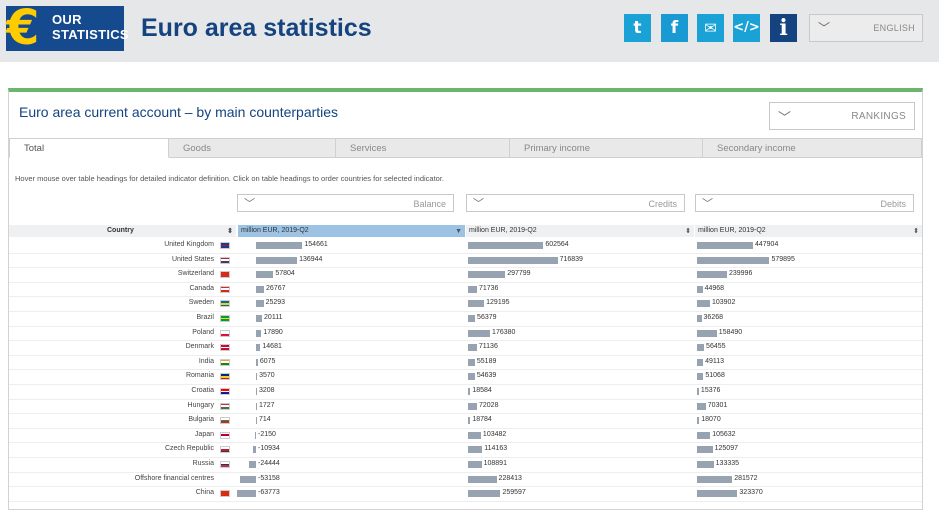 The height and width of the screenshot is (516, 939). Describe the element at coordinates (866, 28) in the screenshot. I see `language-select: ﹀ ENGLISH` at that location.